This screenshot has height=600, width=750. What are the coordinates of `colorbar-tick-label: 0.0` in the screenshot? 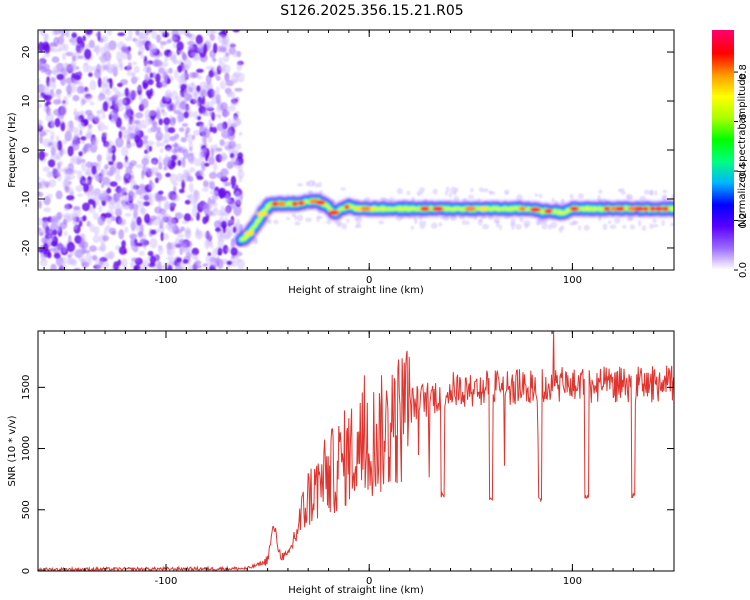 It's located at (743, 270).